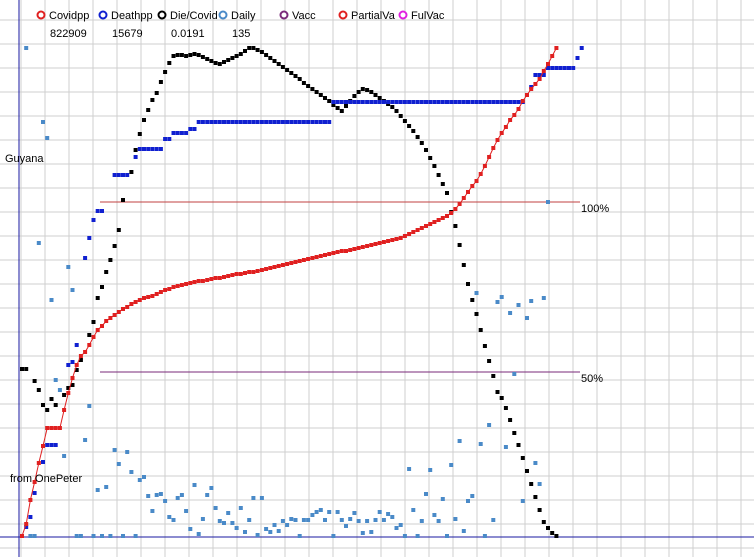  I want to click on legend-value: 0.0191, so click(188, 34).